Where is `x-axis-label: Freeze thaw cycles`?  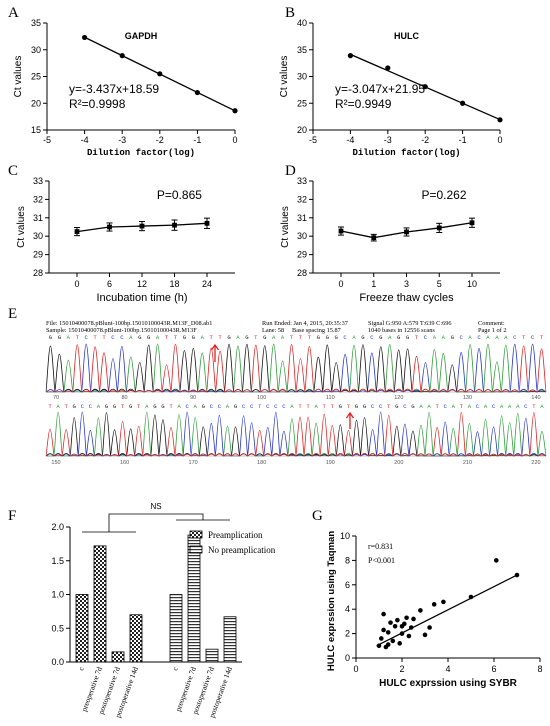 x-axis-label: Freeze thaw cycles is located at coordinates (406, 298).